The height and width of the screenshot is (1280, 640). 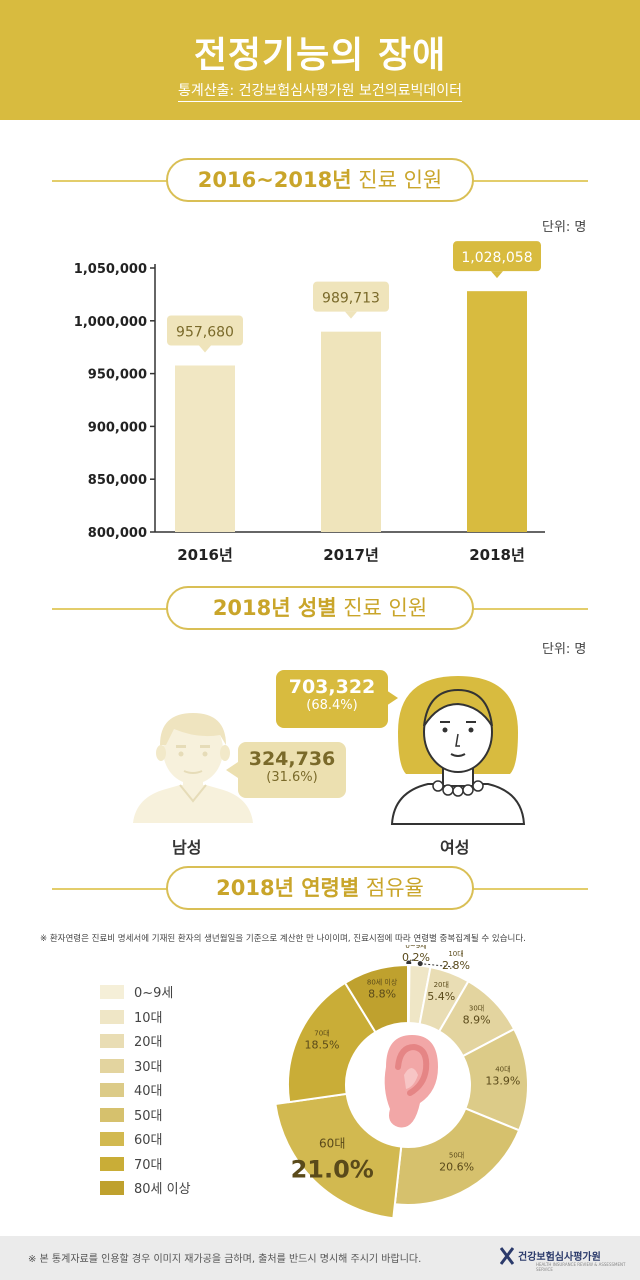 I want to click on source-label: 통계산출: 건강보험심사평가원 보건의료빅데이터, so click(x=320, y=92).